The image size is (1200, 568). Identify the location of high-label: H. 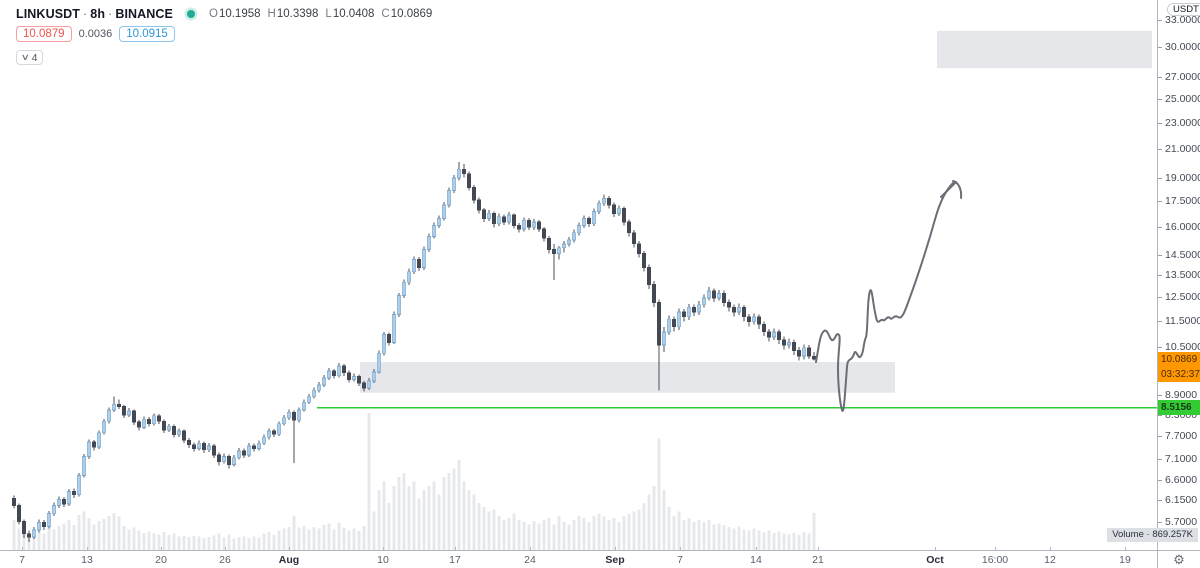
(271, 13).